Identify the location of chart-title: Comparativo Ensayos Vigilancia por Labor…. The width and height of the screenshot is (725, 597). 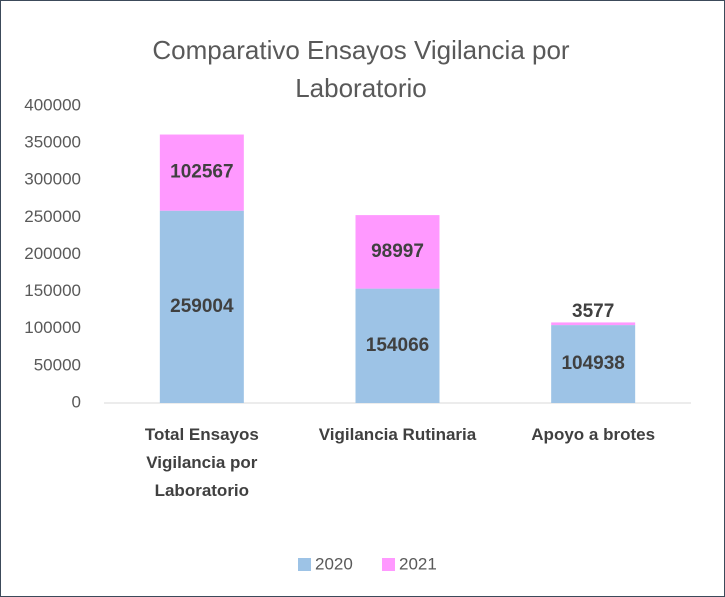
(361, 69).